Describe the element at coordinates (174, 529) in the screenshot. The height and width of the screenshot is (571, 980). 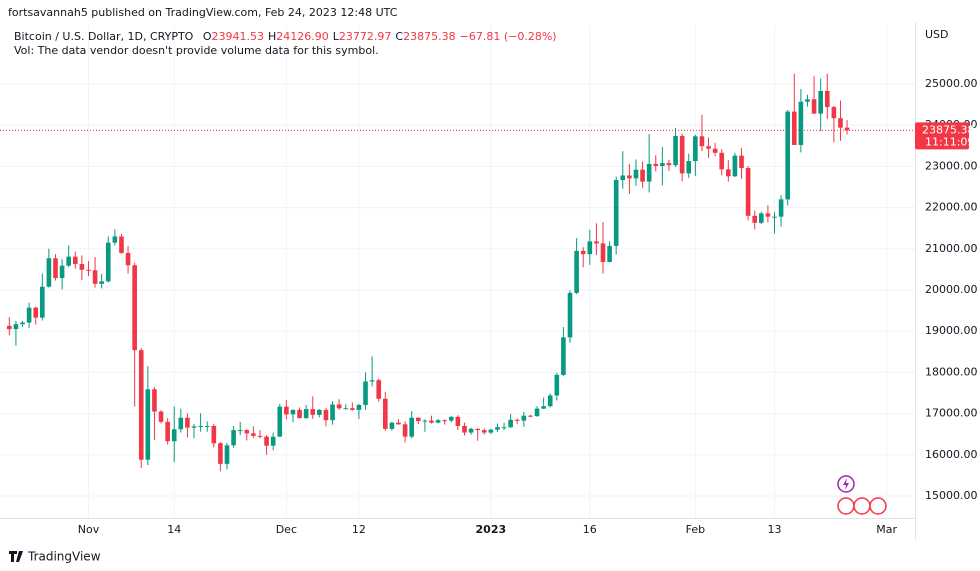
I see `x-tick-label: 14` at that location.